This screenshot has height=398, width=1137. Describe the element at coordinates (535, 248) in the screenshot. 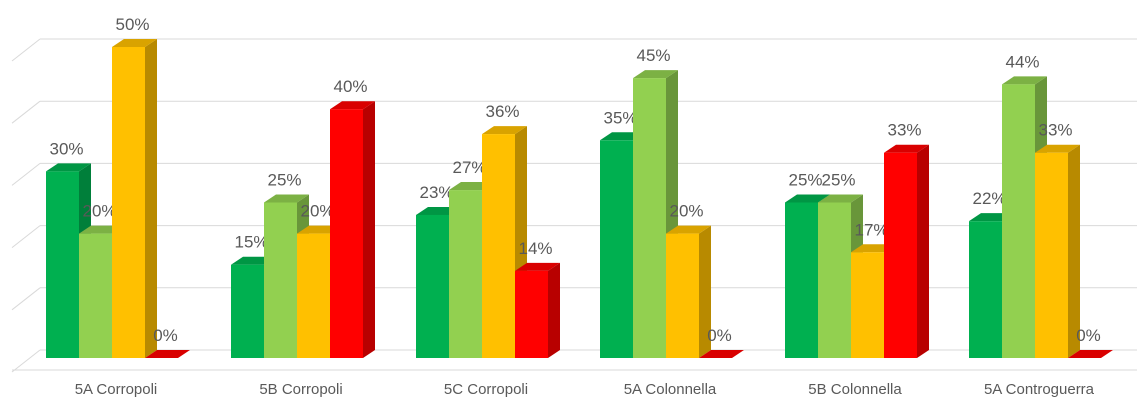

I see `data-label: 14%` at that location.